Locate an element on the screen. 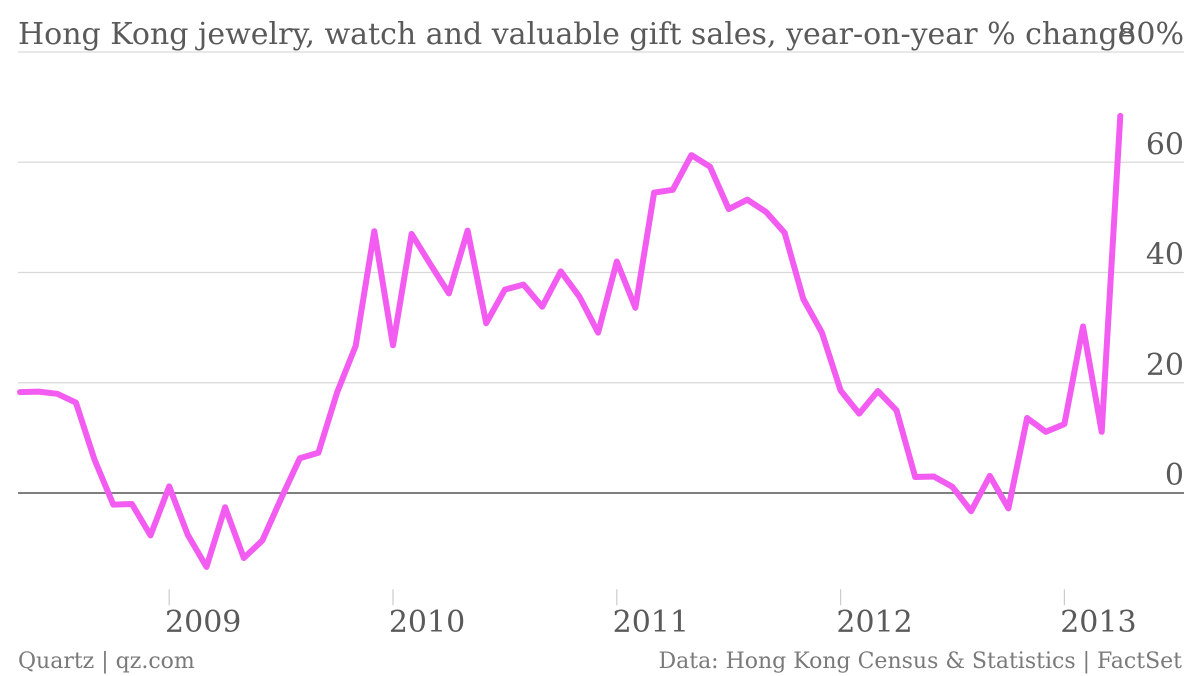 The image size is (1200, 676). y-axis: 0 20 40 60 is located at coordinates (1165, 310).